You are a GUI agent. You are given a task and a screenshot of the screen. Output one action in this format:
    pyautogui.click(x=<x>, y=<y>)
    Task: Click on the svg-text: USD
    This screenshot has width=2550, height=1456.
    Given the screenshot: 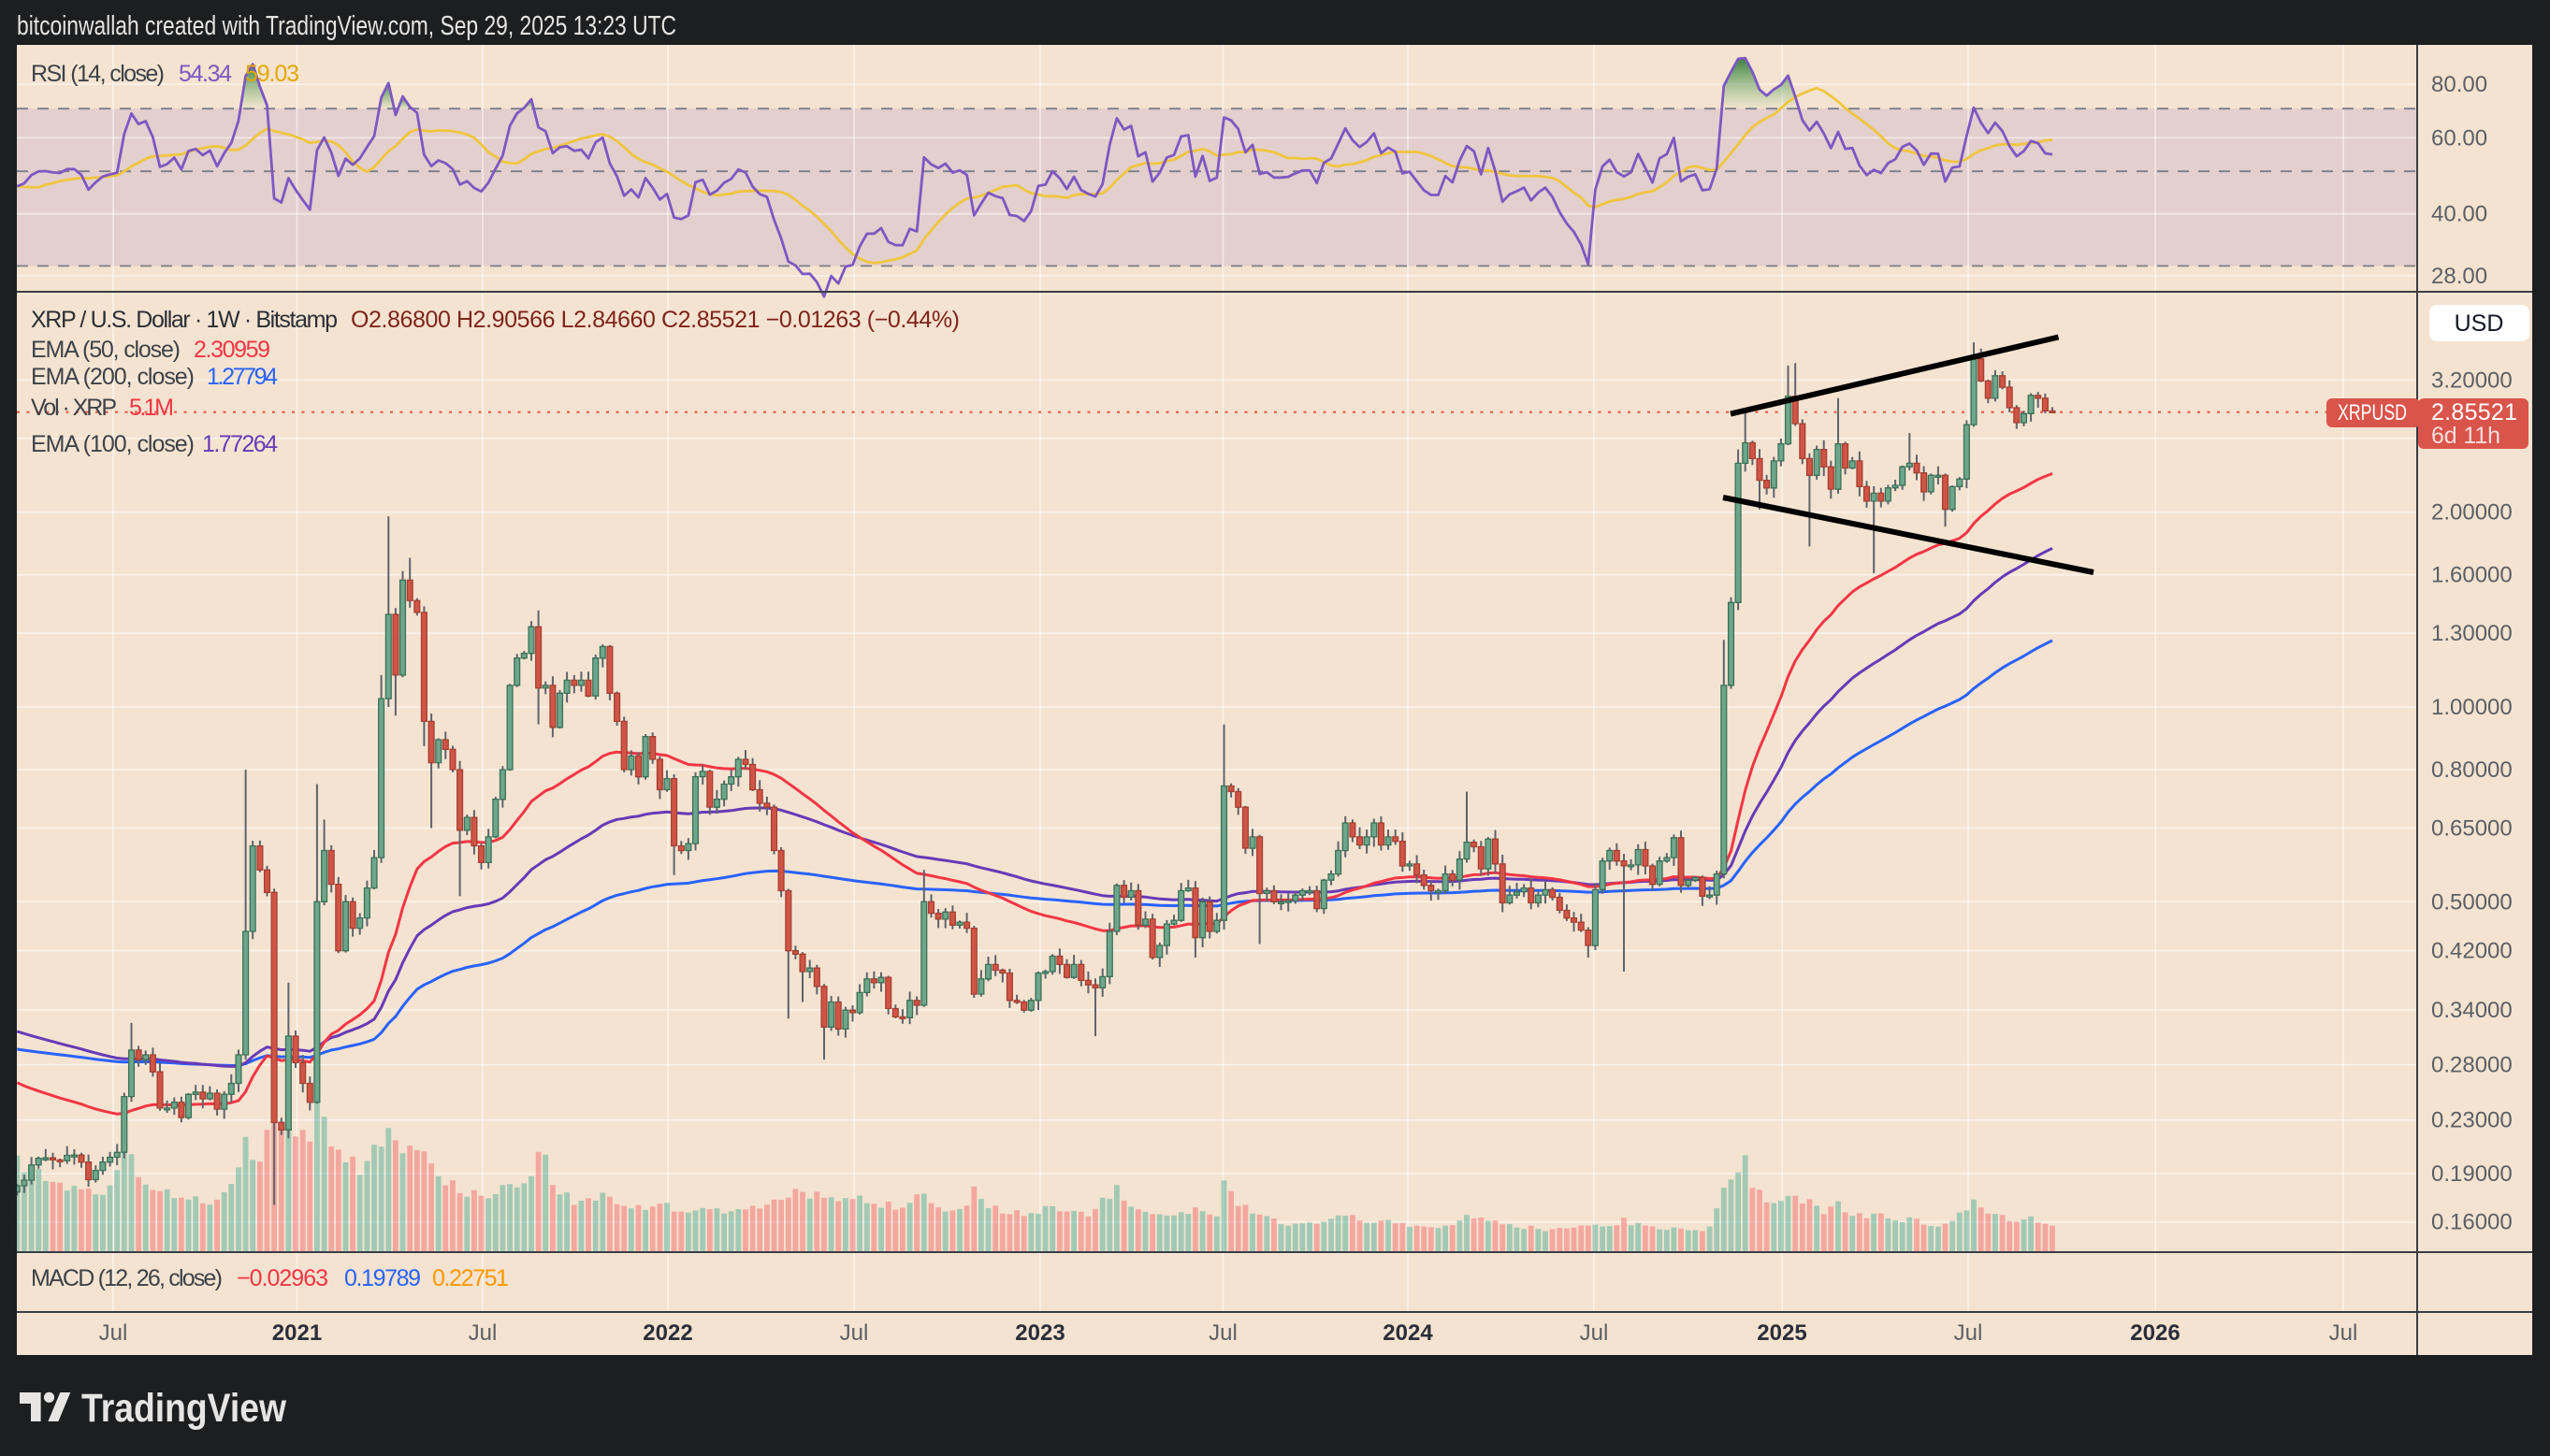 What is the action you would take?
    pyautogui.click(x=2479, y=323)
    